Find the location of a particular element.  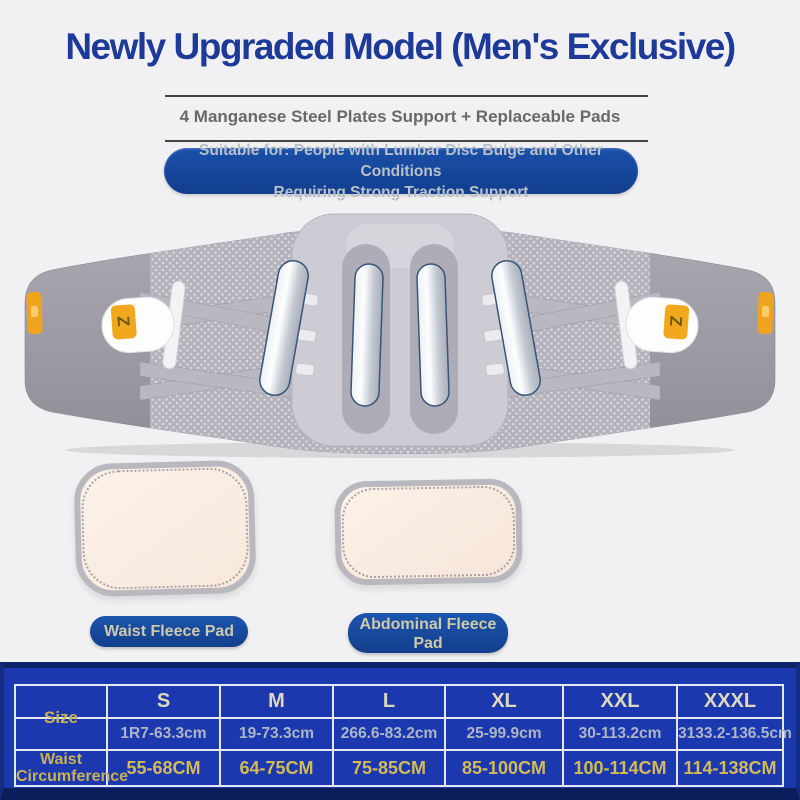

size-range-s: 1R7-63.3cm is located at coordinates (163, 734).